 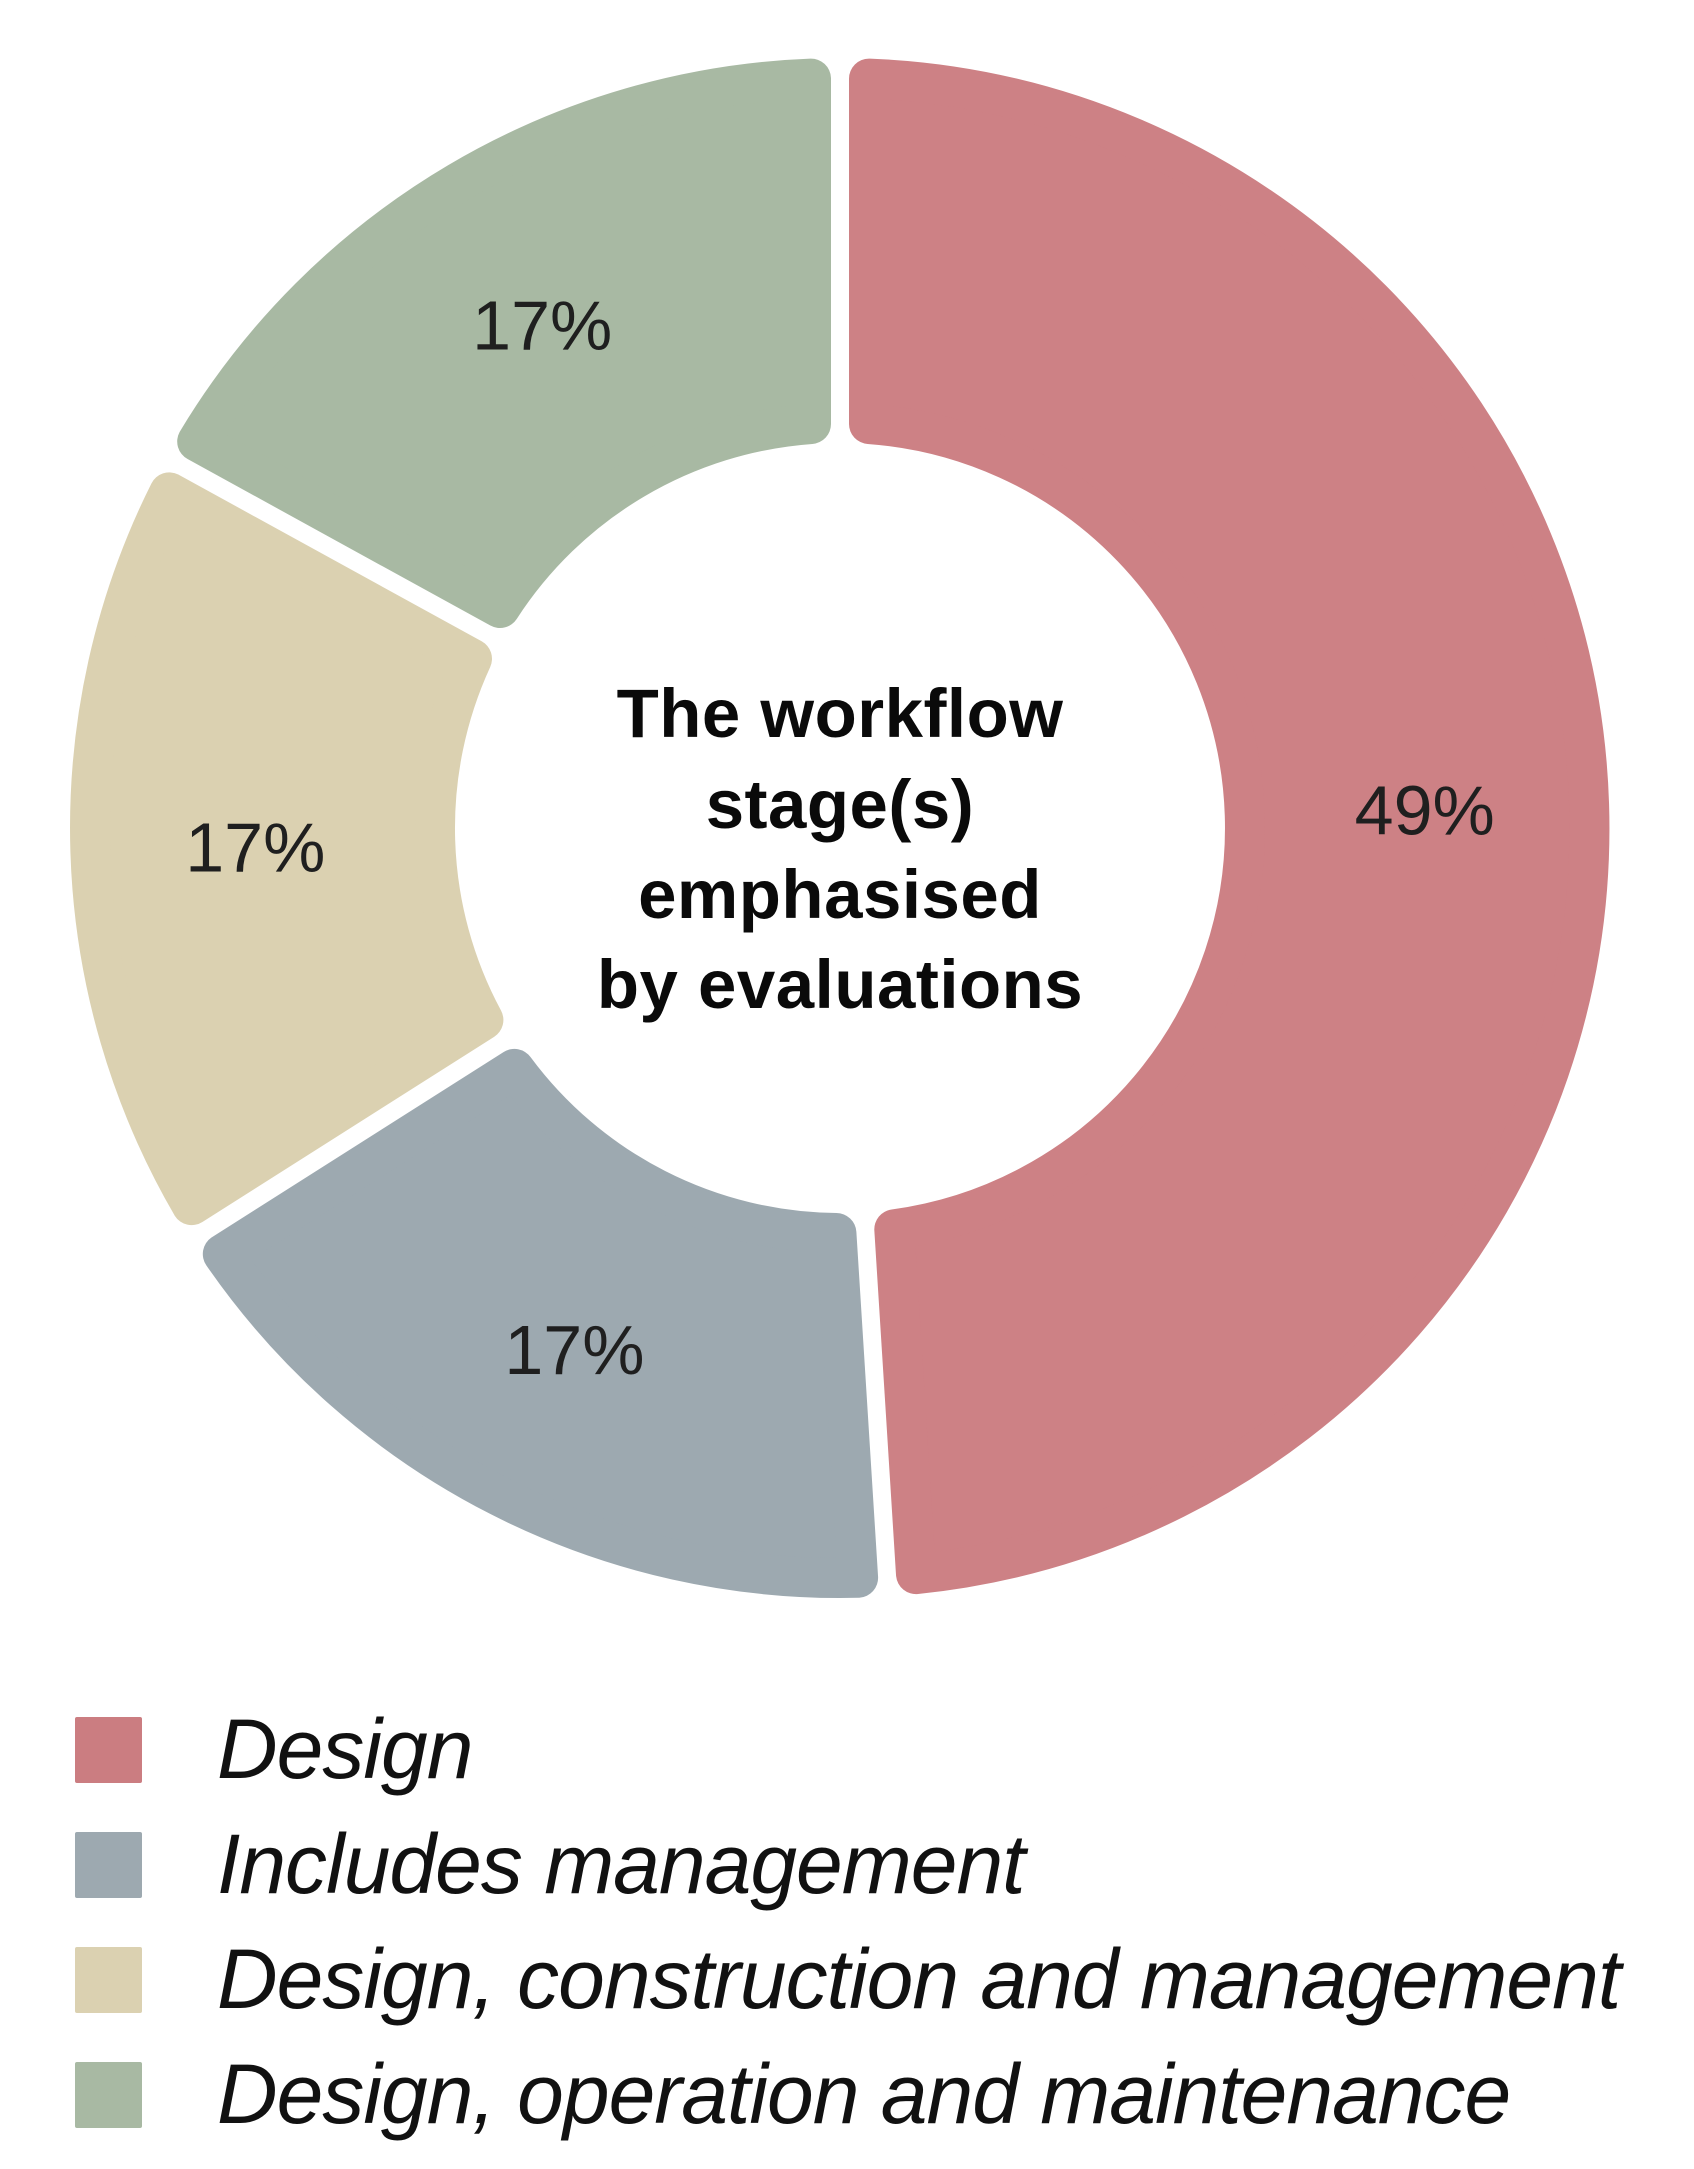 I want to click on slice-value-label: 49%, so click(x=1425, y=811).